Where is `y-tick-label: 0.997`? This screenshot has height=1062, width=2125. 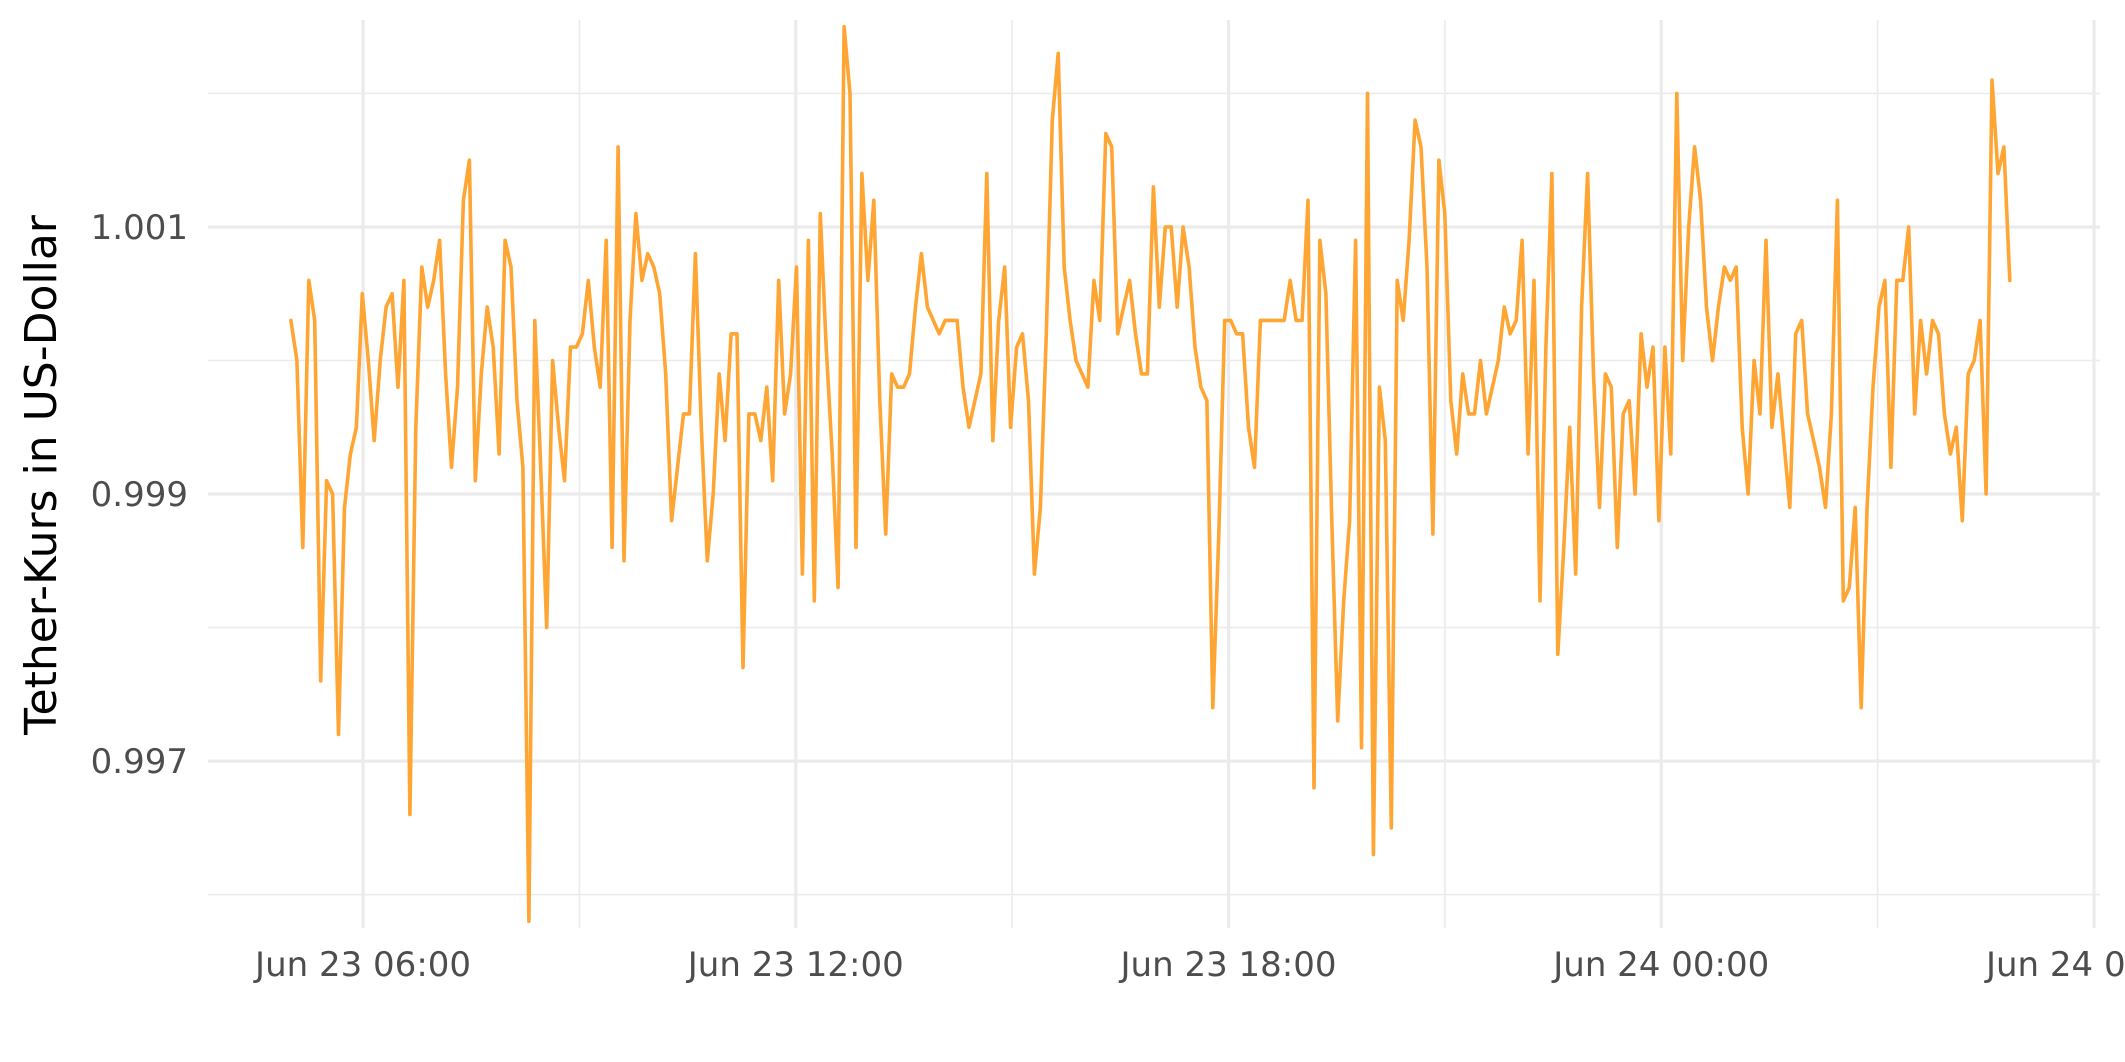
y-tick-label: 0.997 is located at coordinates (139, 762).